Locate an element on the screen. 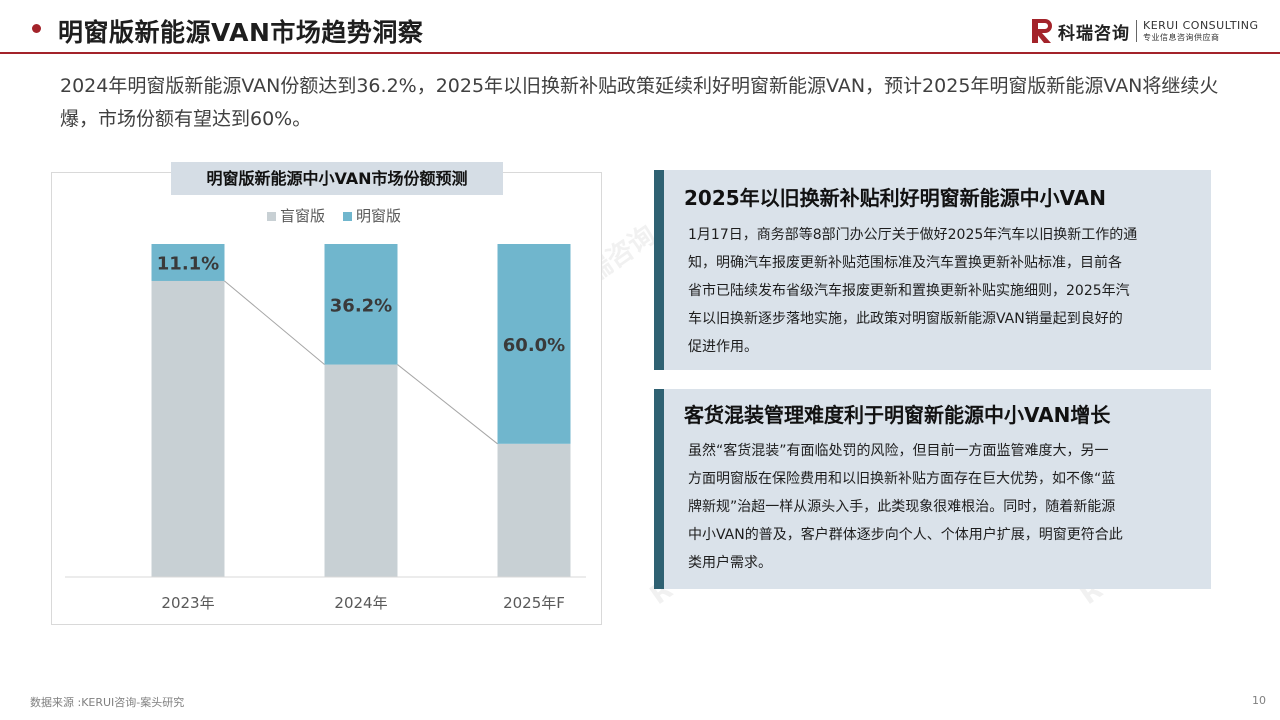 The height and width of the screenshot is (720, 1280). logo-en-block: KERUI CONSULTING 专业信息咨询供应商 is located at coordinates (1201, 31).